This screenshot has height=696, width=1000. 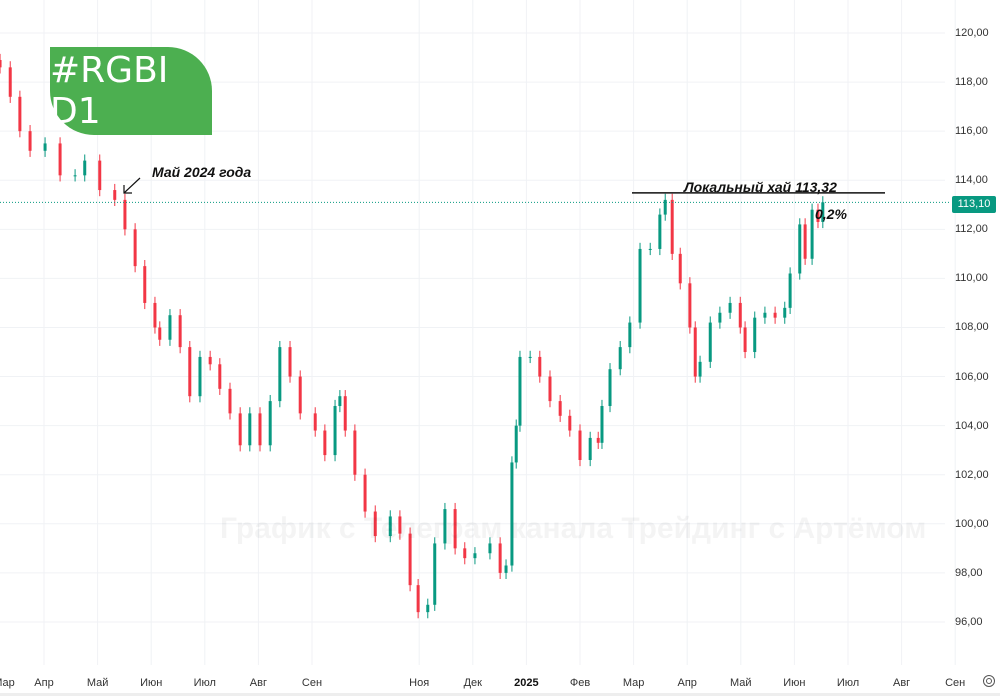 What do you see at coordinates (526, 683) in the screenshot?
I see `x-tick-label: 2025` at bounding box center [526, 683].